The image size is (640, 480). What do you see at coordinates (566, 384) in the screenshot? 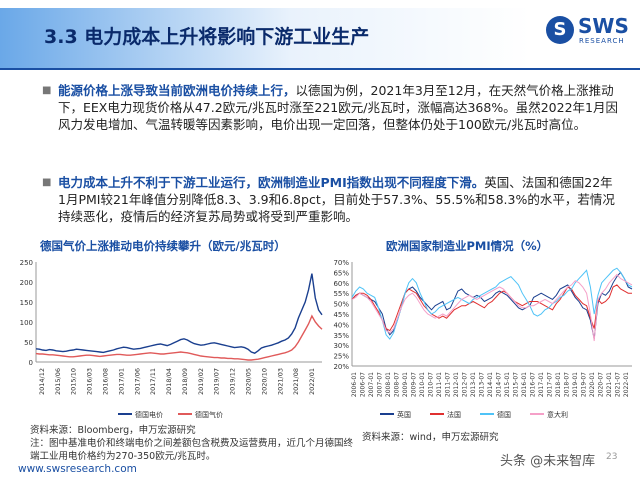
I see `x-tick-label: 2018-07` at bounding box center [566, 384].